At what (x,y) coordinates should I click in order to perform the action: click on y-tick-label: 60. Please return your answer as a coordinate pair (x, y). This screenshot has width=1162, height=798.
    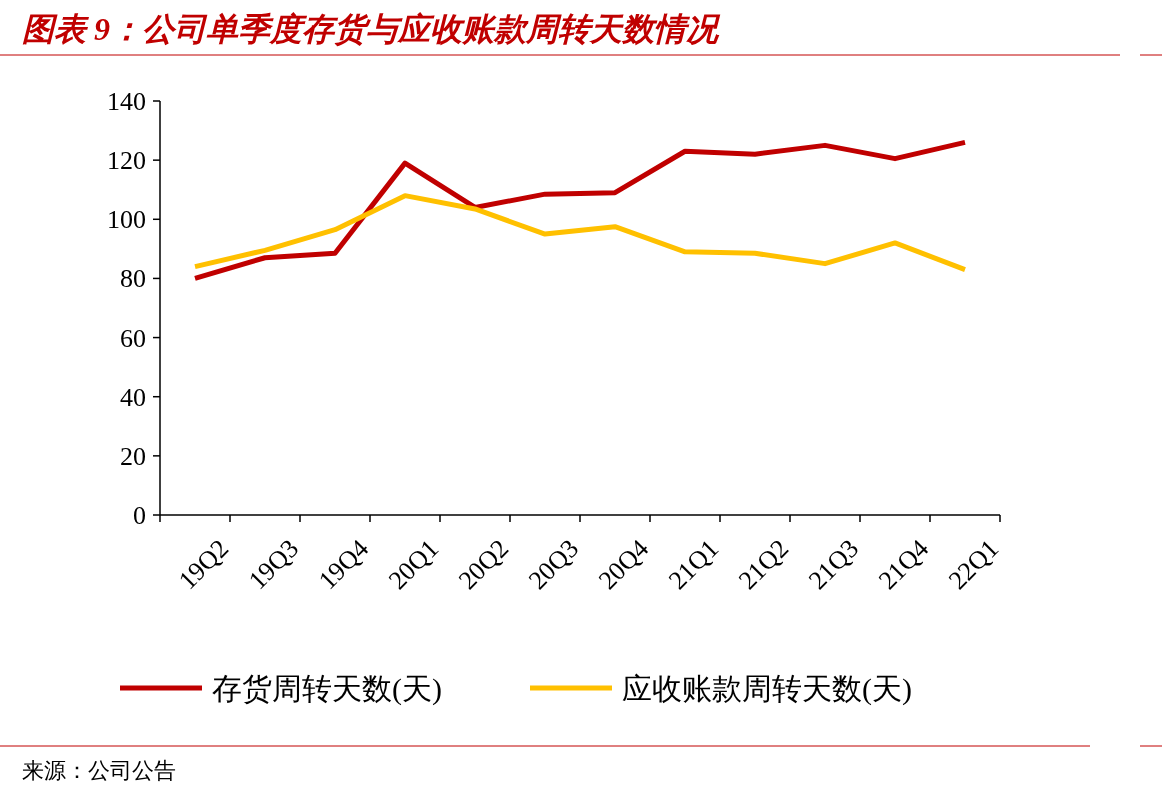
    Looking at the image, I should click on (133, 338).